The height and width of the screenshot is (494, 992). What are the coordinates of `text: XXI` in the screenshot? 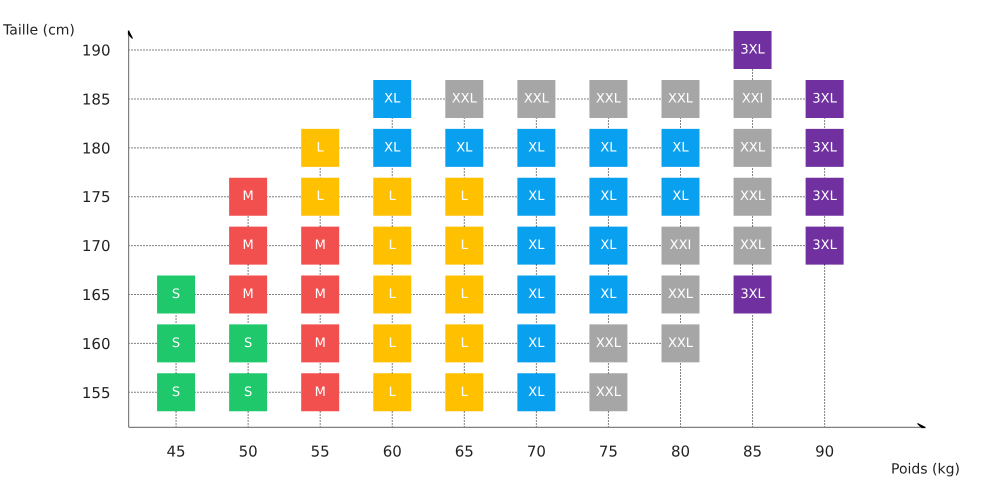 It's located at (681, 246).